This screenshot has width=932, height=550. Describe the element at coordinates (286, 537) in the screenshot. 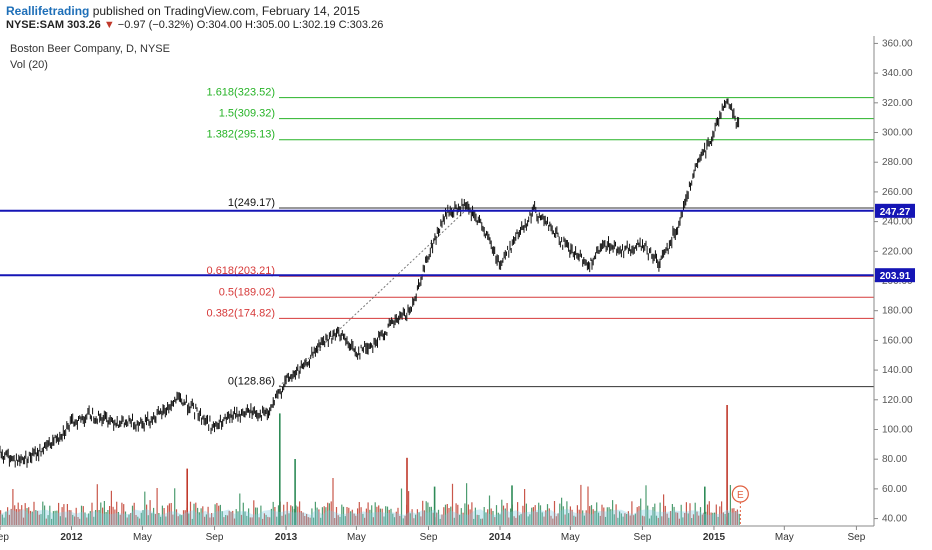

I see `x-tick-label: 2013` at that location.